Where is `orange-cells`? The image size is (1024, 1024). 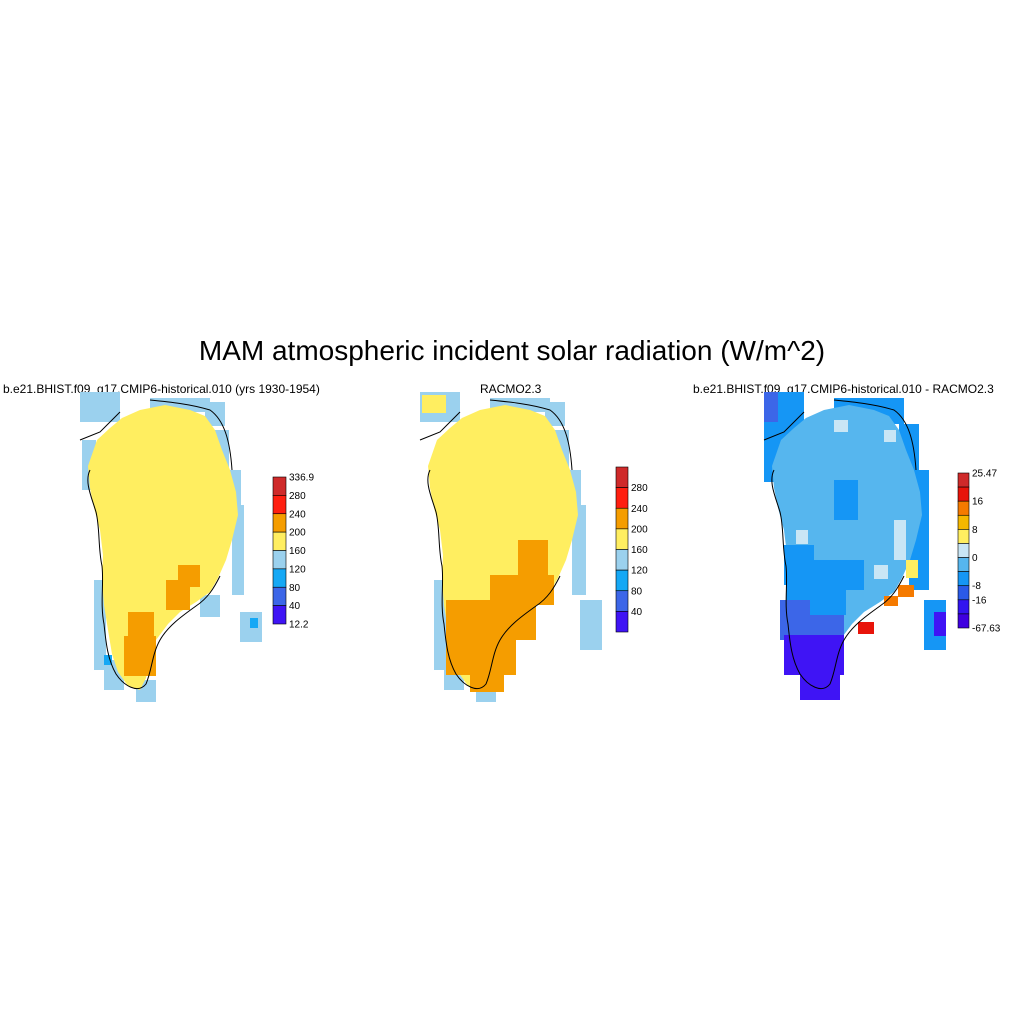
orange-cells is located at coordinates (162, 620).